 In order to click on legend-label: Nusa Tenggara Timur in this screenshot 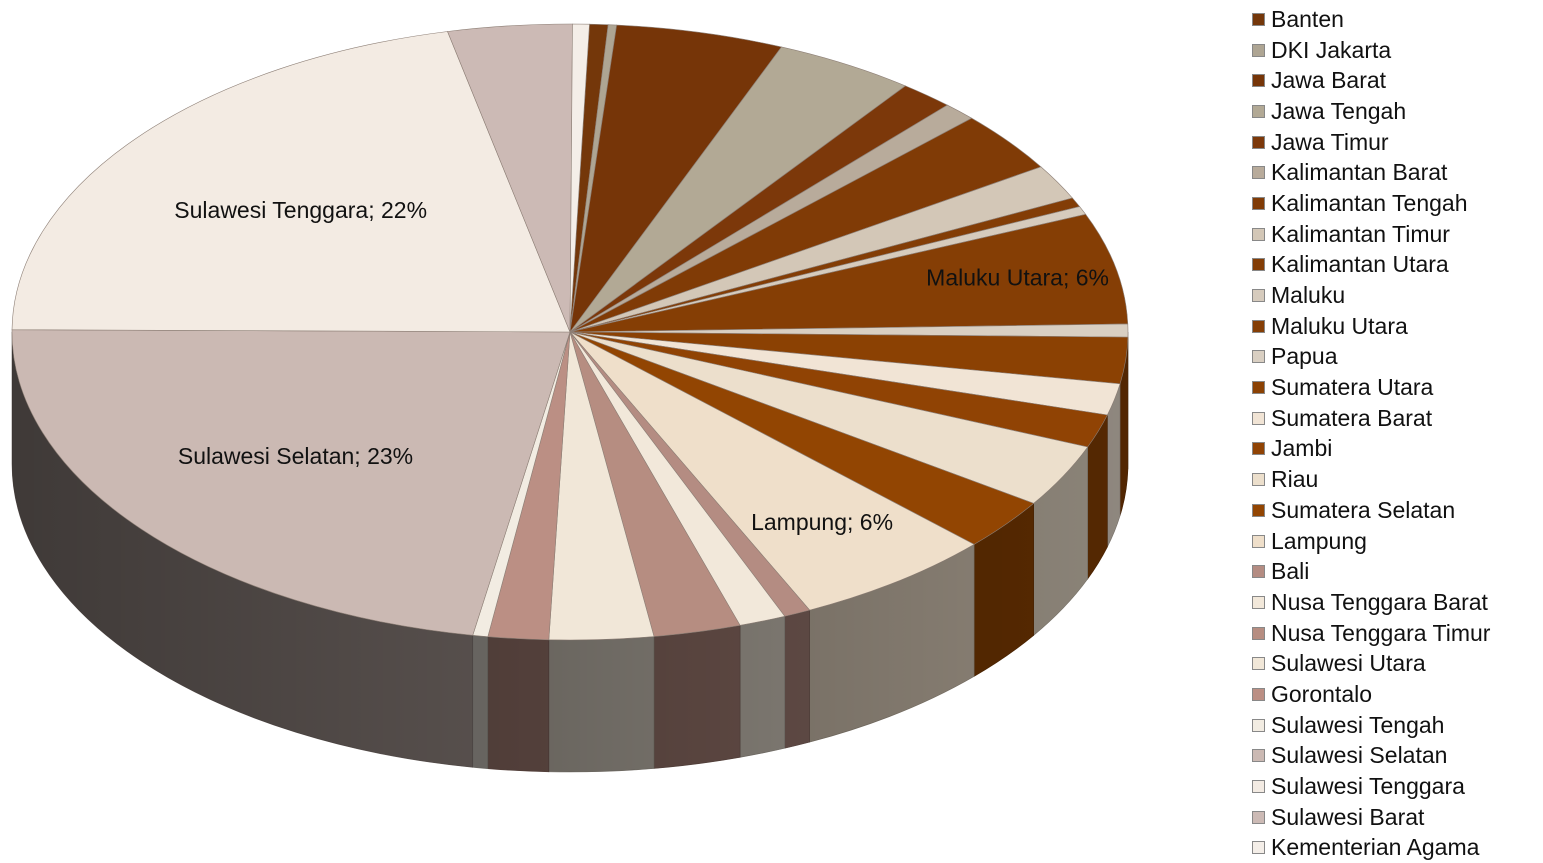, I will do `click(1381, 632)`.